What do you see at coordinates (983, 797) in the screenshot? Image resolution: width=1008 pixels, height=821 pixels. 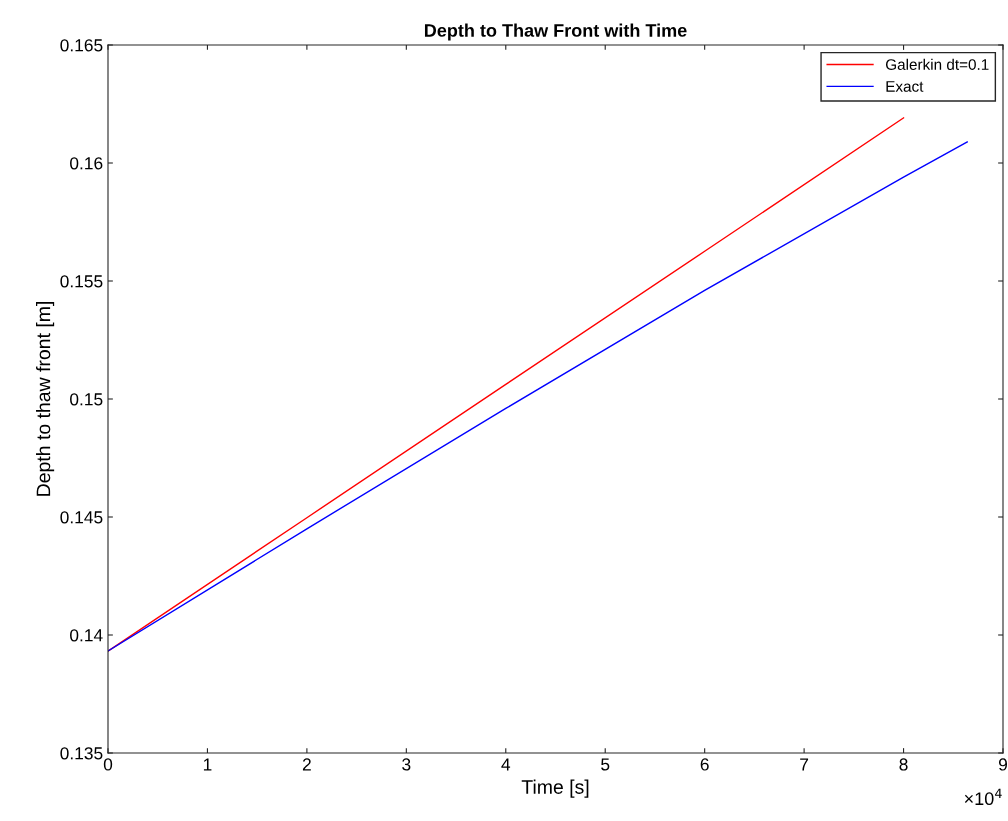 I see `text: ×10$^{4}$` at bounding box center [983, 797].